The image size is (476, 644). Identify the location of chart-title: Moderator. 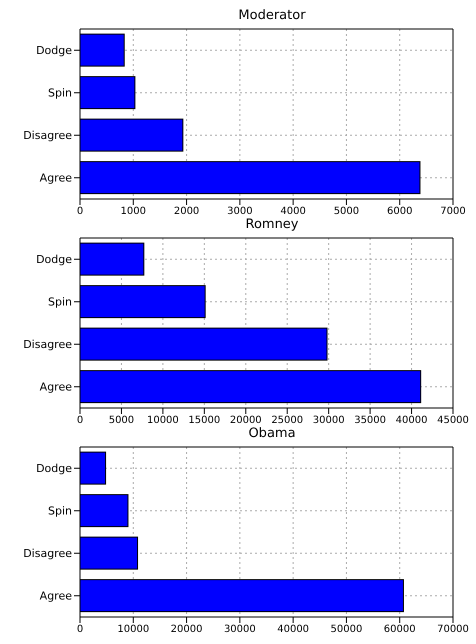
(272, 16).